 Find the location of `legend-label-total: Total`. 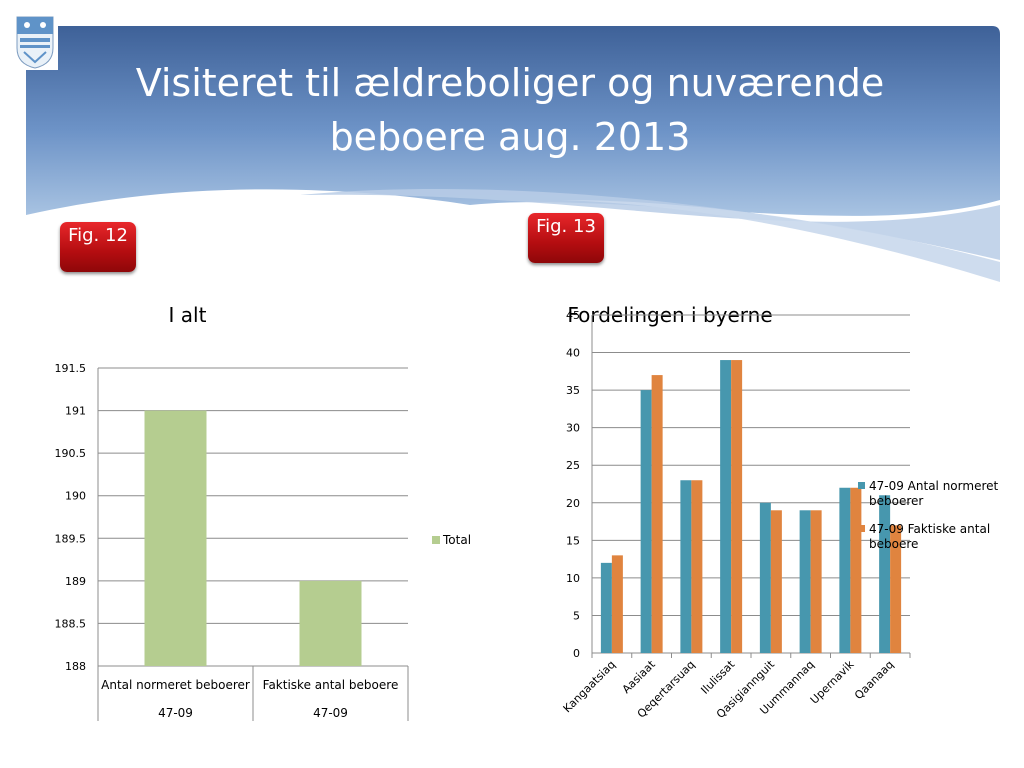

legend-label-total: Total is located at coordinates (456, 540).